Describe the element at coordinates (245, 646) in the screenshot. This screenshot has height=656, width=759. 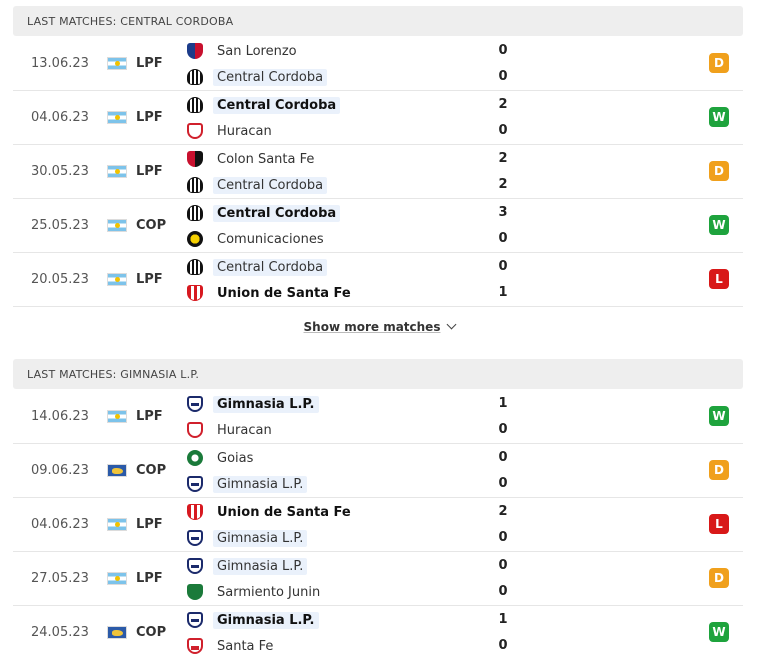
I see `team-name: Santa Fe` at that location.